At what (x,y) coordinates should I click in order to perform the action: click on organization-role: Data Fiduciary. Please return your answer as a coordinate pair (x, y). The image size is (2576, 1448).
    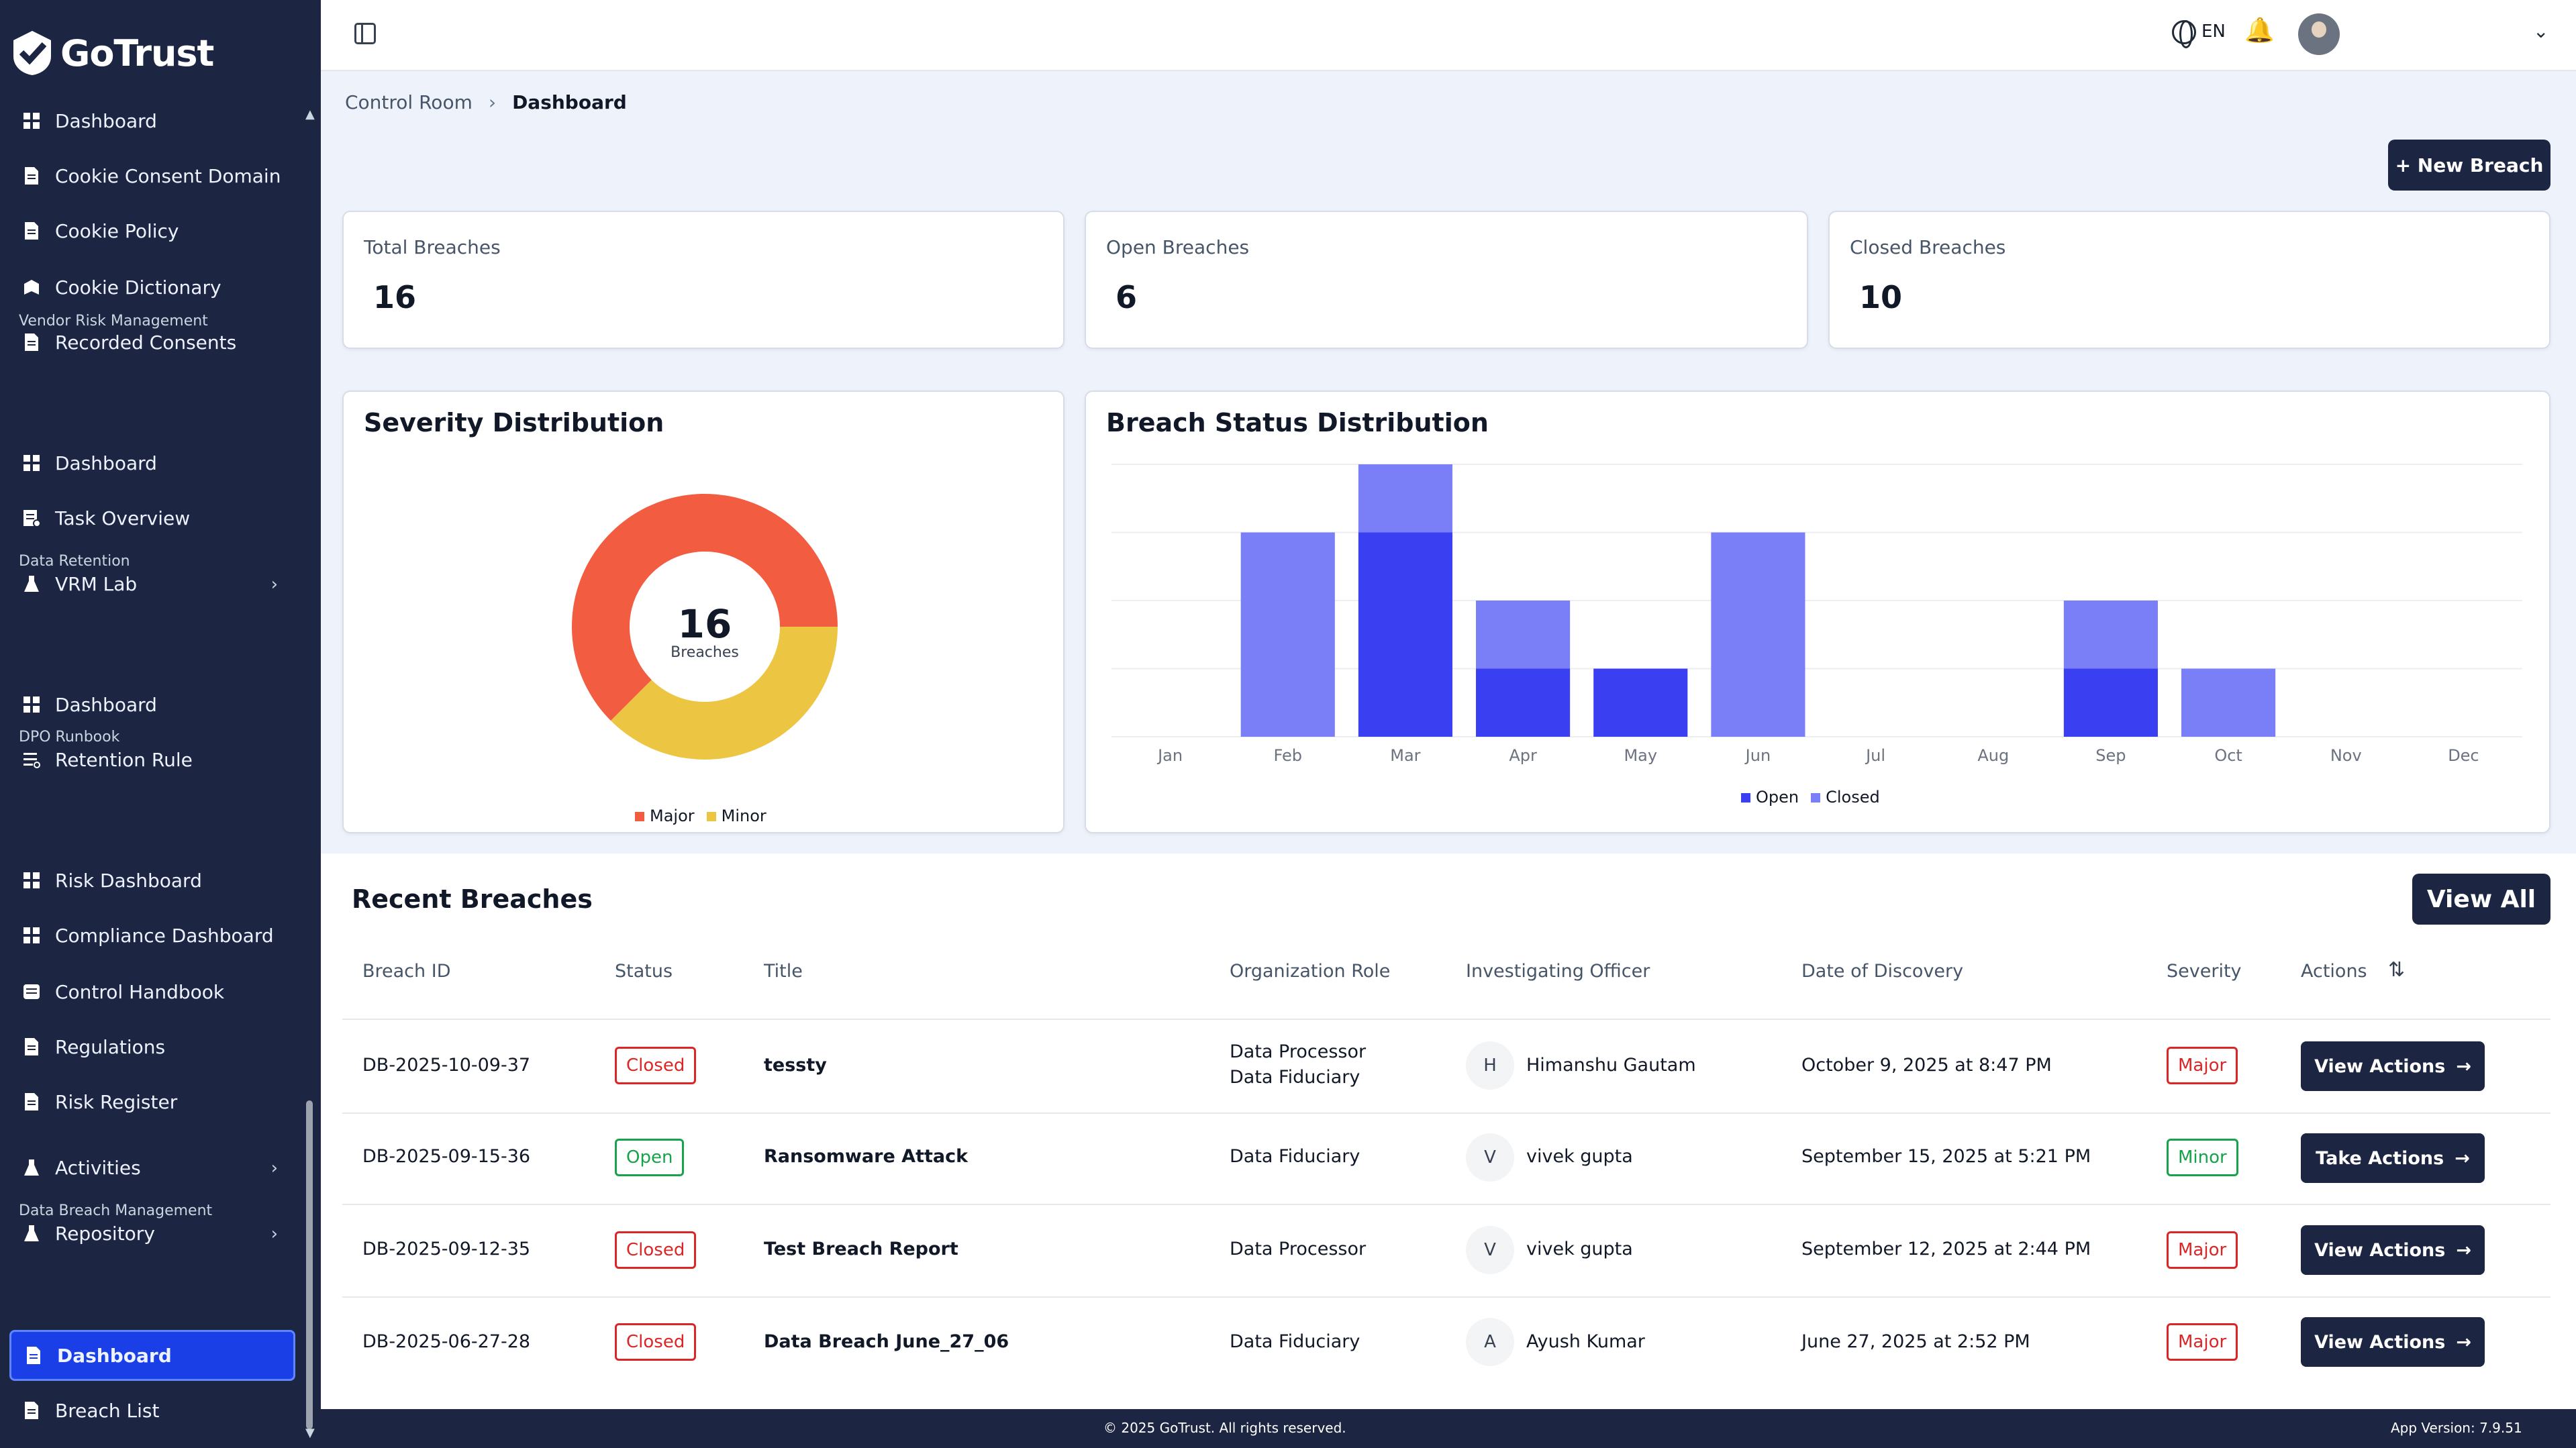
    Looking at the image, I should click on (1295, 1341).